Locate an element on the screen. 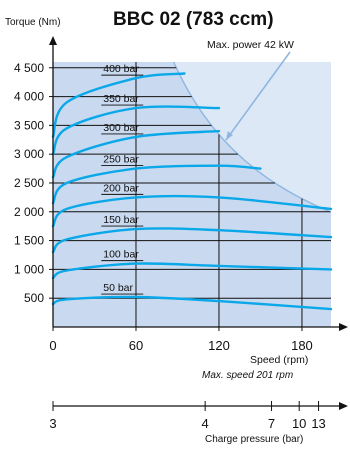  series-label: 100 bar is located at coordinates (121, 255).